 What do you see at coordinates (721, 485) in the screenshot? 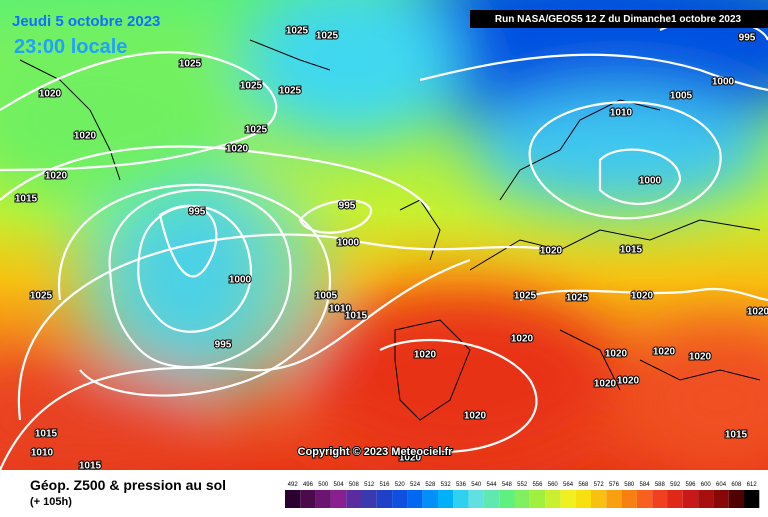
I see `scale-tick-label: 604` at bounding box center [721, 485].